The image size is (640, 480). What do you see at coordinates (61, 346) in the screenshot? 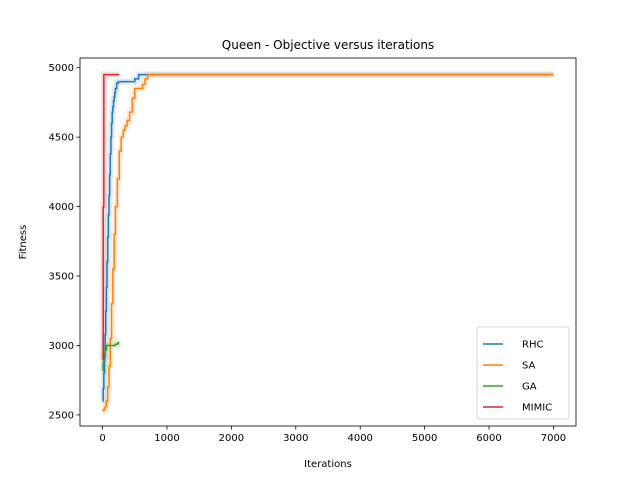
I see `y-tick-label: 3000` at bounding box center [61, 346].